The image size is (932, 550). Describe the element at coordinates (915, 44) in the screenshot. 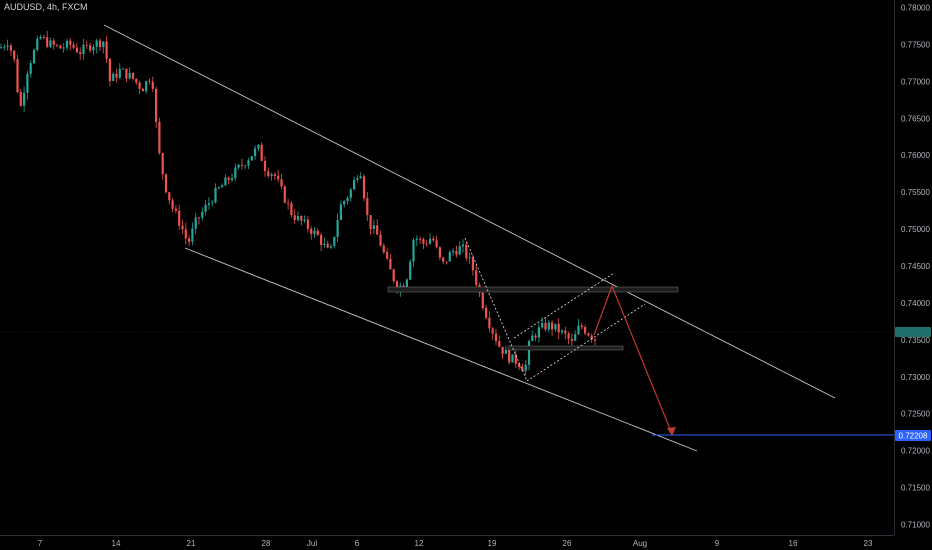

I see `price-tick-label: 0.77500` at that location.